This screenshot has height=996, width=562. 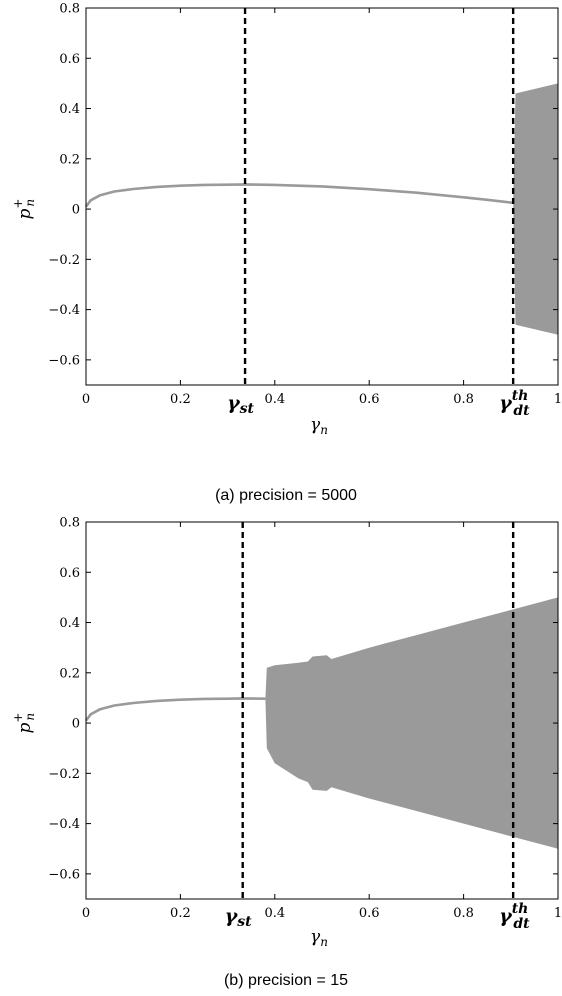 What do you see at coordinates (286, 495) in the screenshot?
I see `chart-caption: (a) precision = 5000` at bounding box center [286, 495].